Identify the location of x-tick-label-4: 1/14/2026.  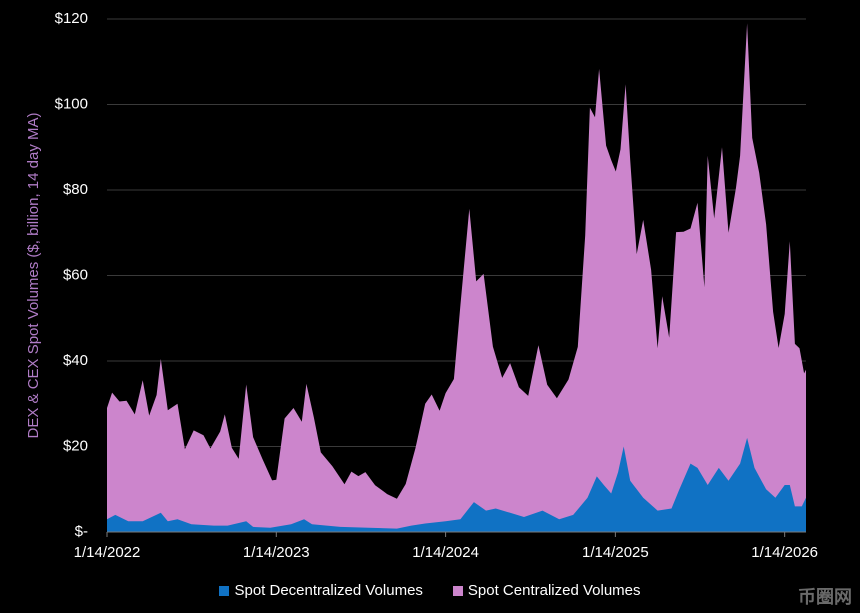
(784, 552).